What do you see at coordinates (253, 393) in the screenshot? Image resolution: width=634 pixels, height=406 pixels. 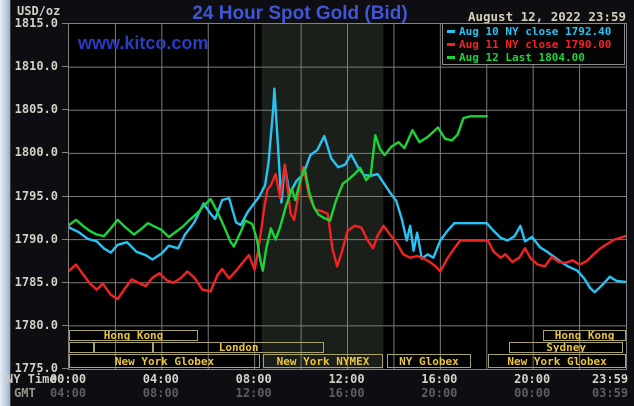 I see `x-tick-label-gmt: 12:00` at bounding box center [253, 393].